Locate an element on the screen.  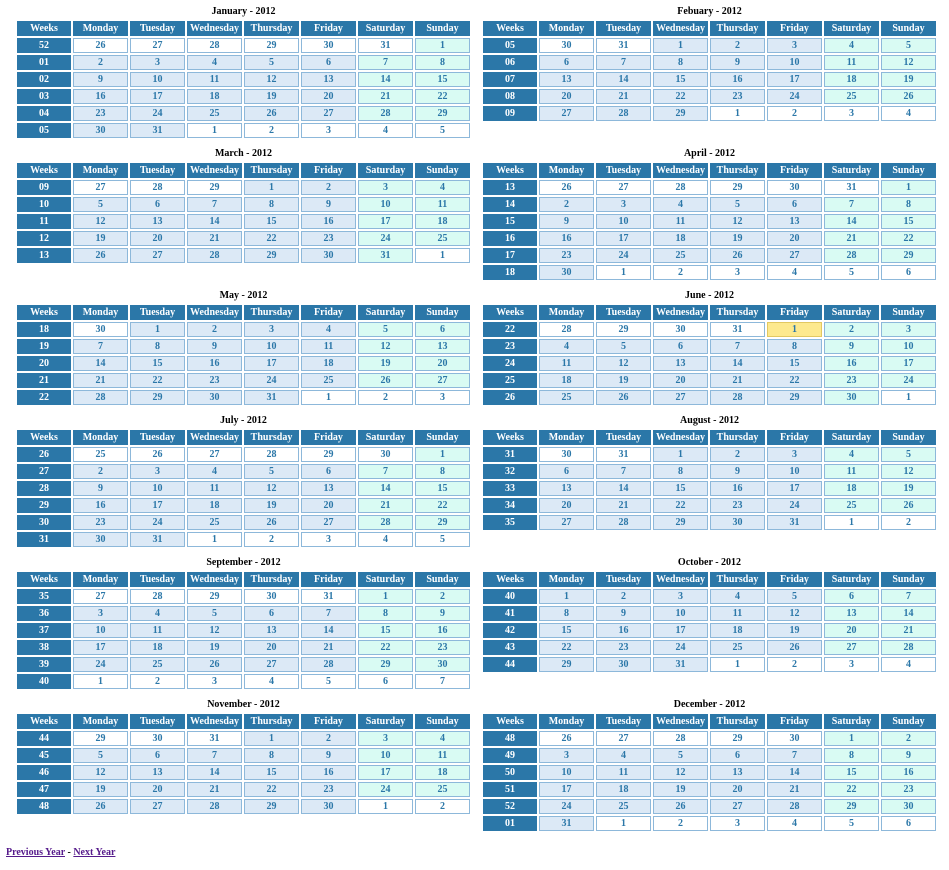
day-cell: 23 is located at coordinates (328, 789).